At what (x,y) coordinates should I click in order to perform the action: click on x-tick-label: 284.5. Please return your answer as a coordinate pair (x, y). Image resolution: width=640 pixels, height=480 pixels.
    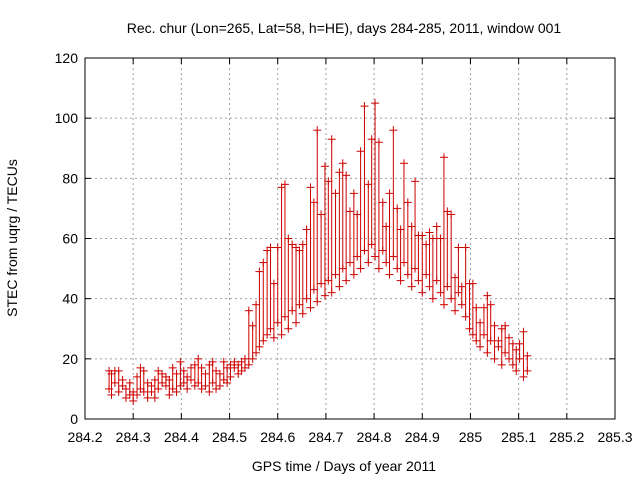
    Looking at the image, I should click on (229, 437).